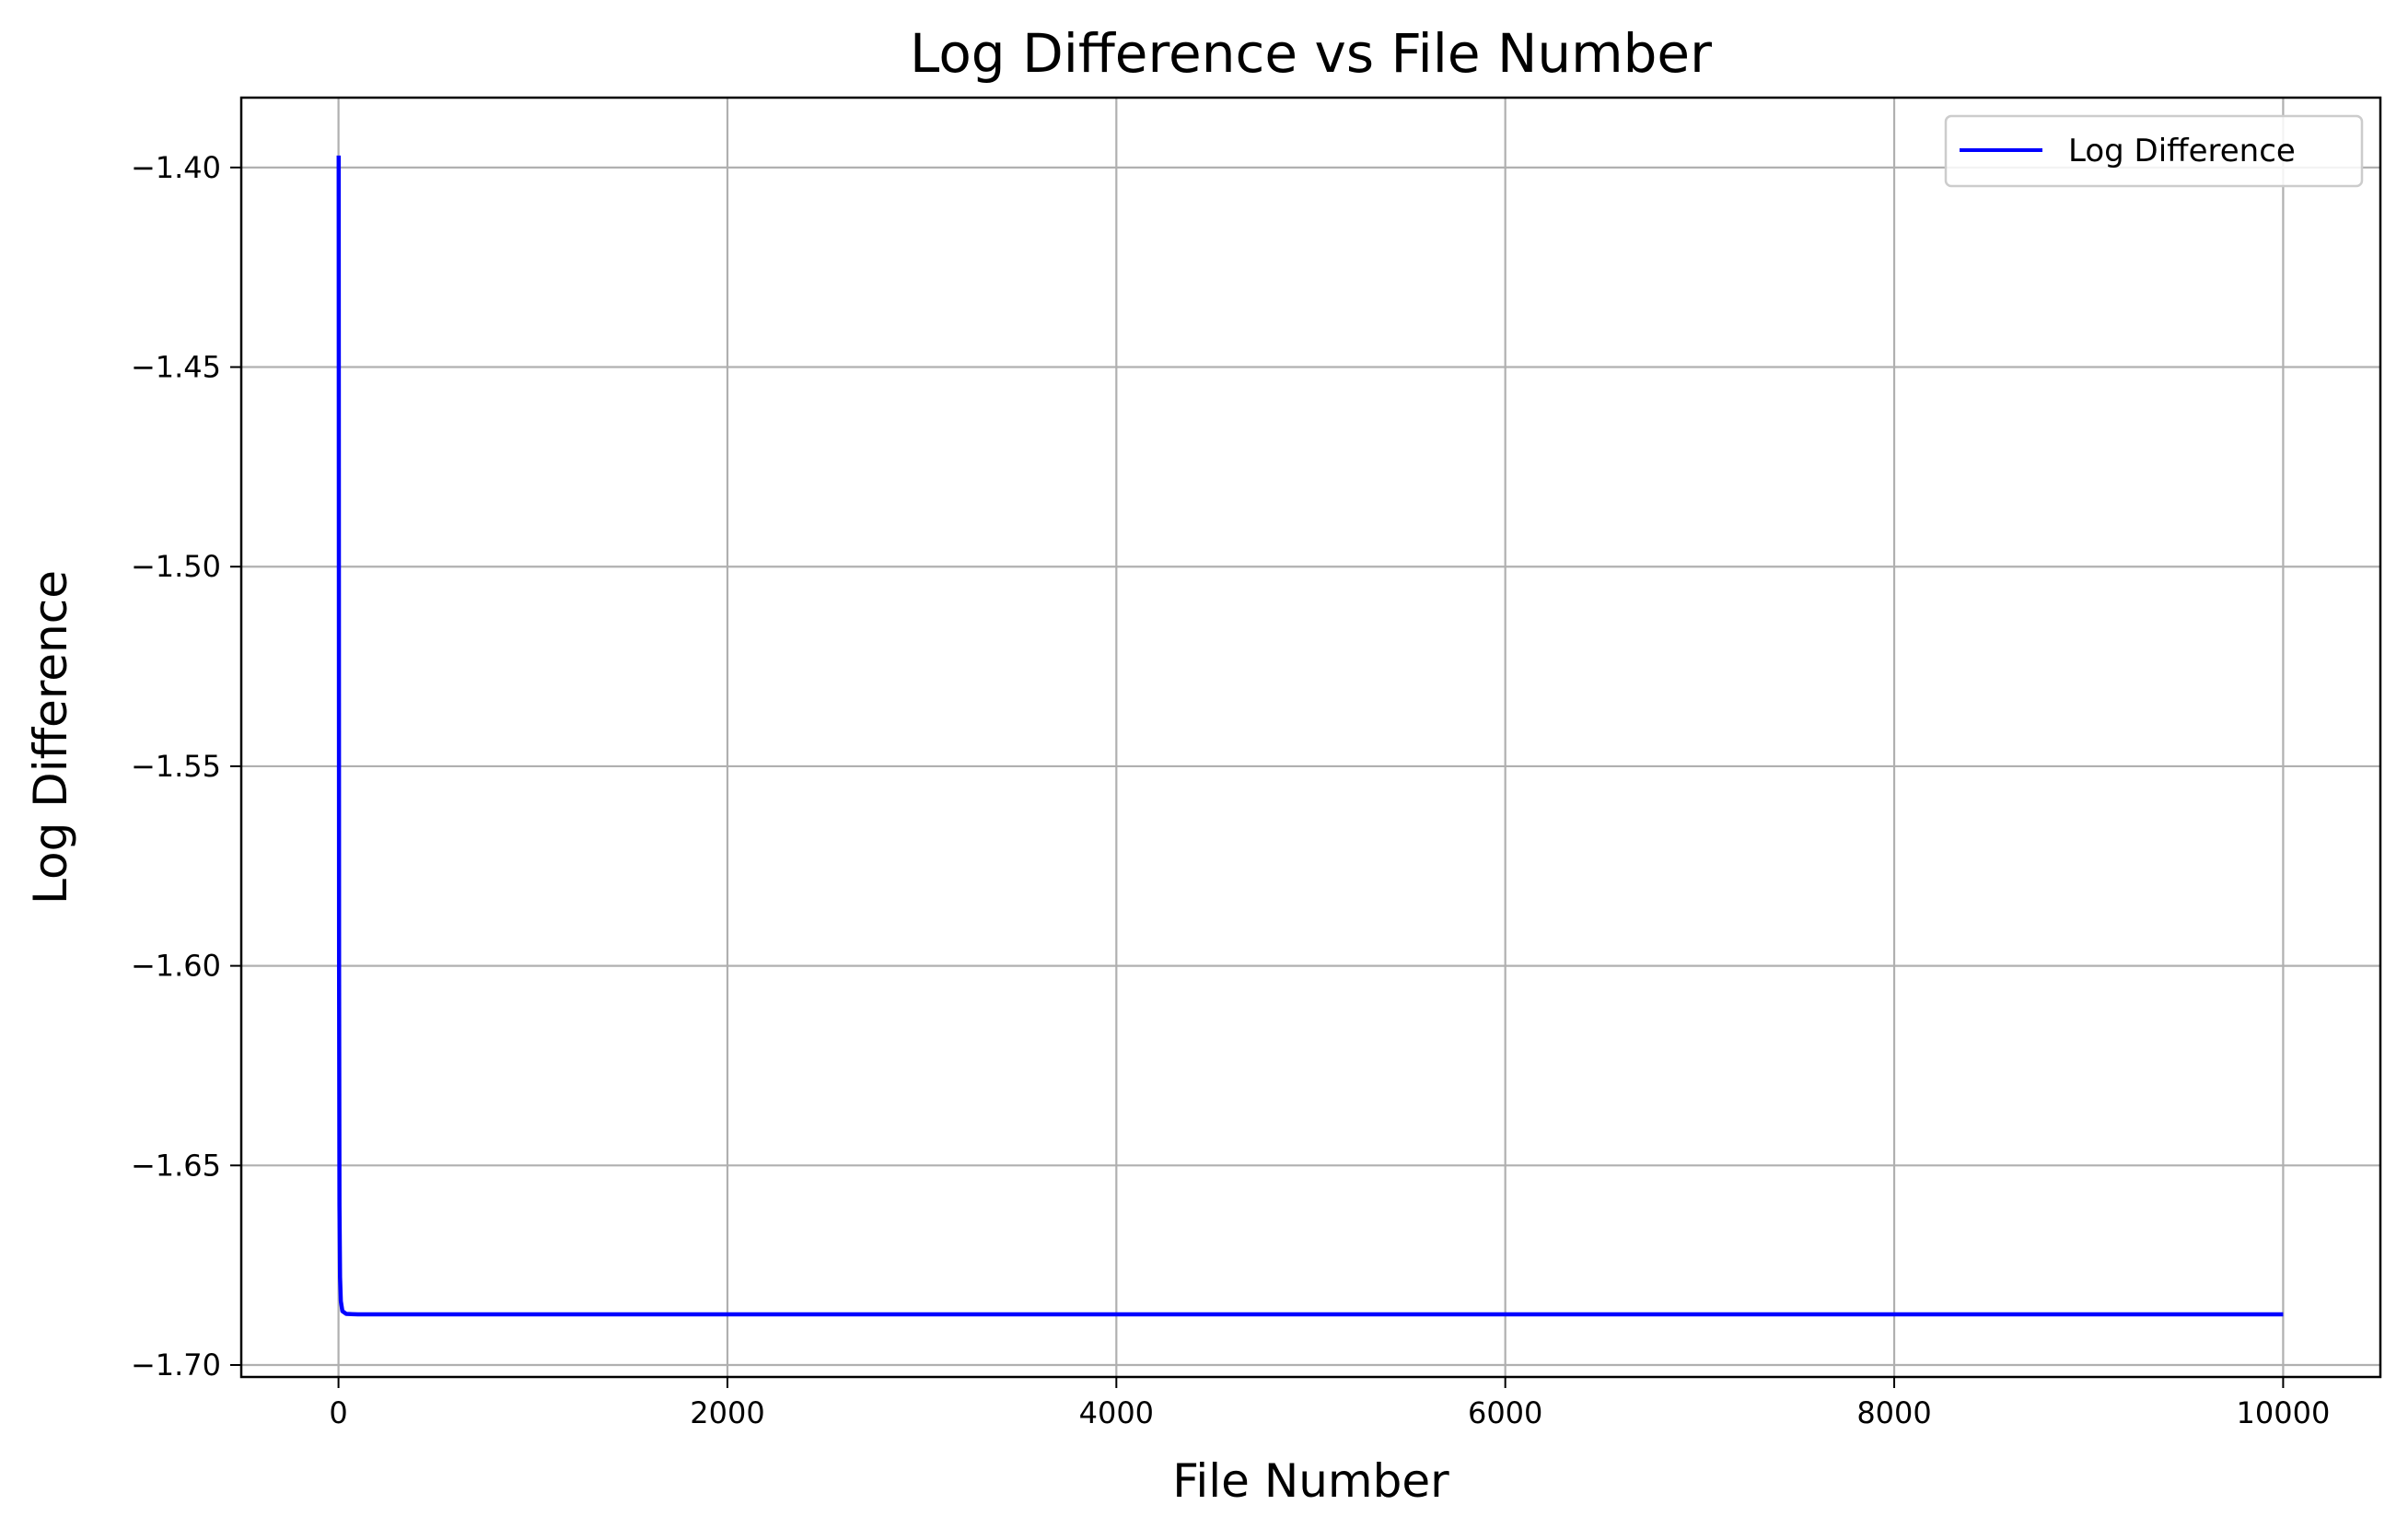 The height and width of the screenshot is (1540, 2408). Describe the element at coordinates (1329, 1403) in the screenshot. I see `x-axis-ticks: 0 2000 4000 6000 8000 10000` at that location.